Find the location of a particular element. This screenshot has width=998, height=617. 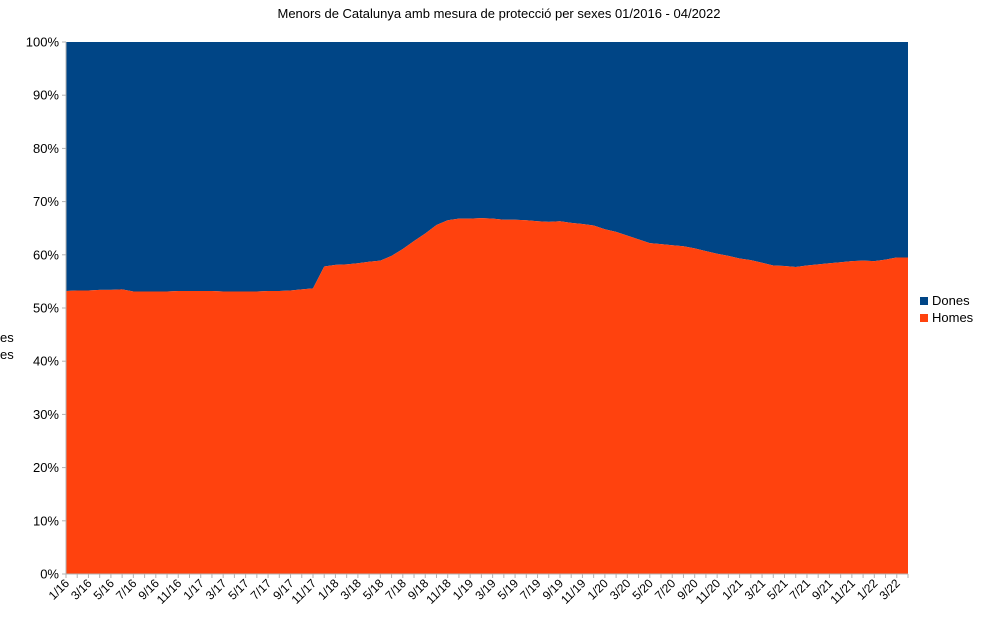

legend-swatch-dones is located at coordinates (924, 300).